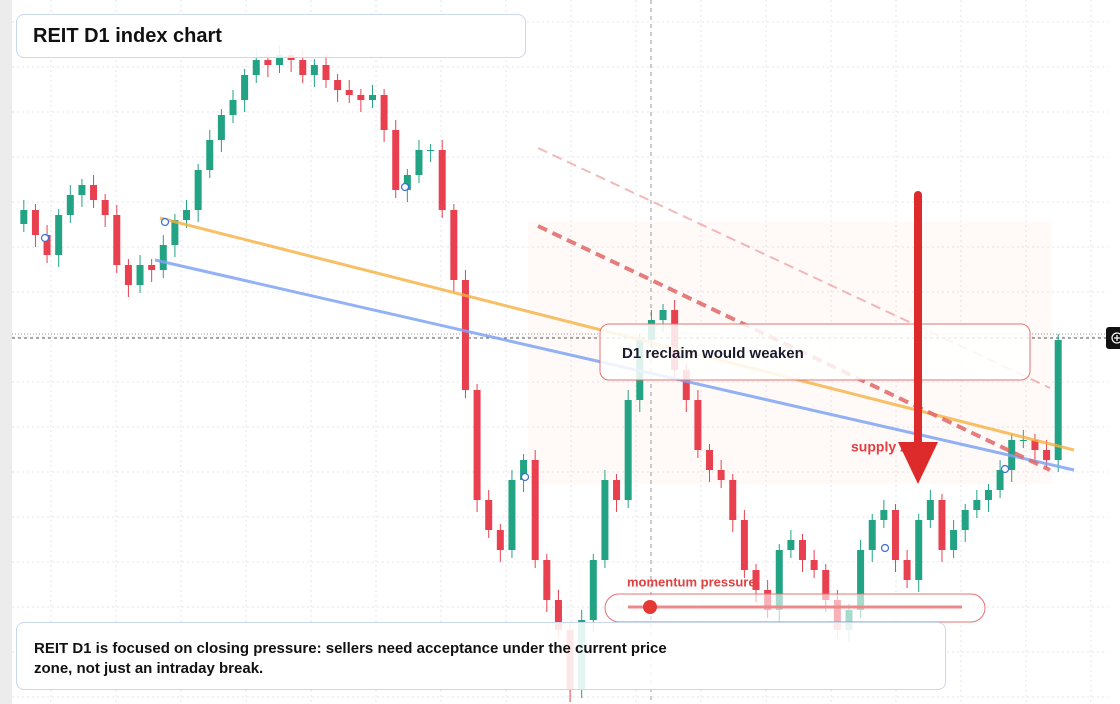  I want to click on reclaim-box, so click(815, 352).